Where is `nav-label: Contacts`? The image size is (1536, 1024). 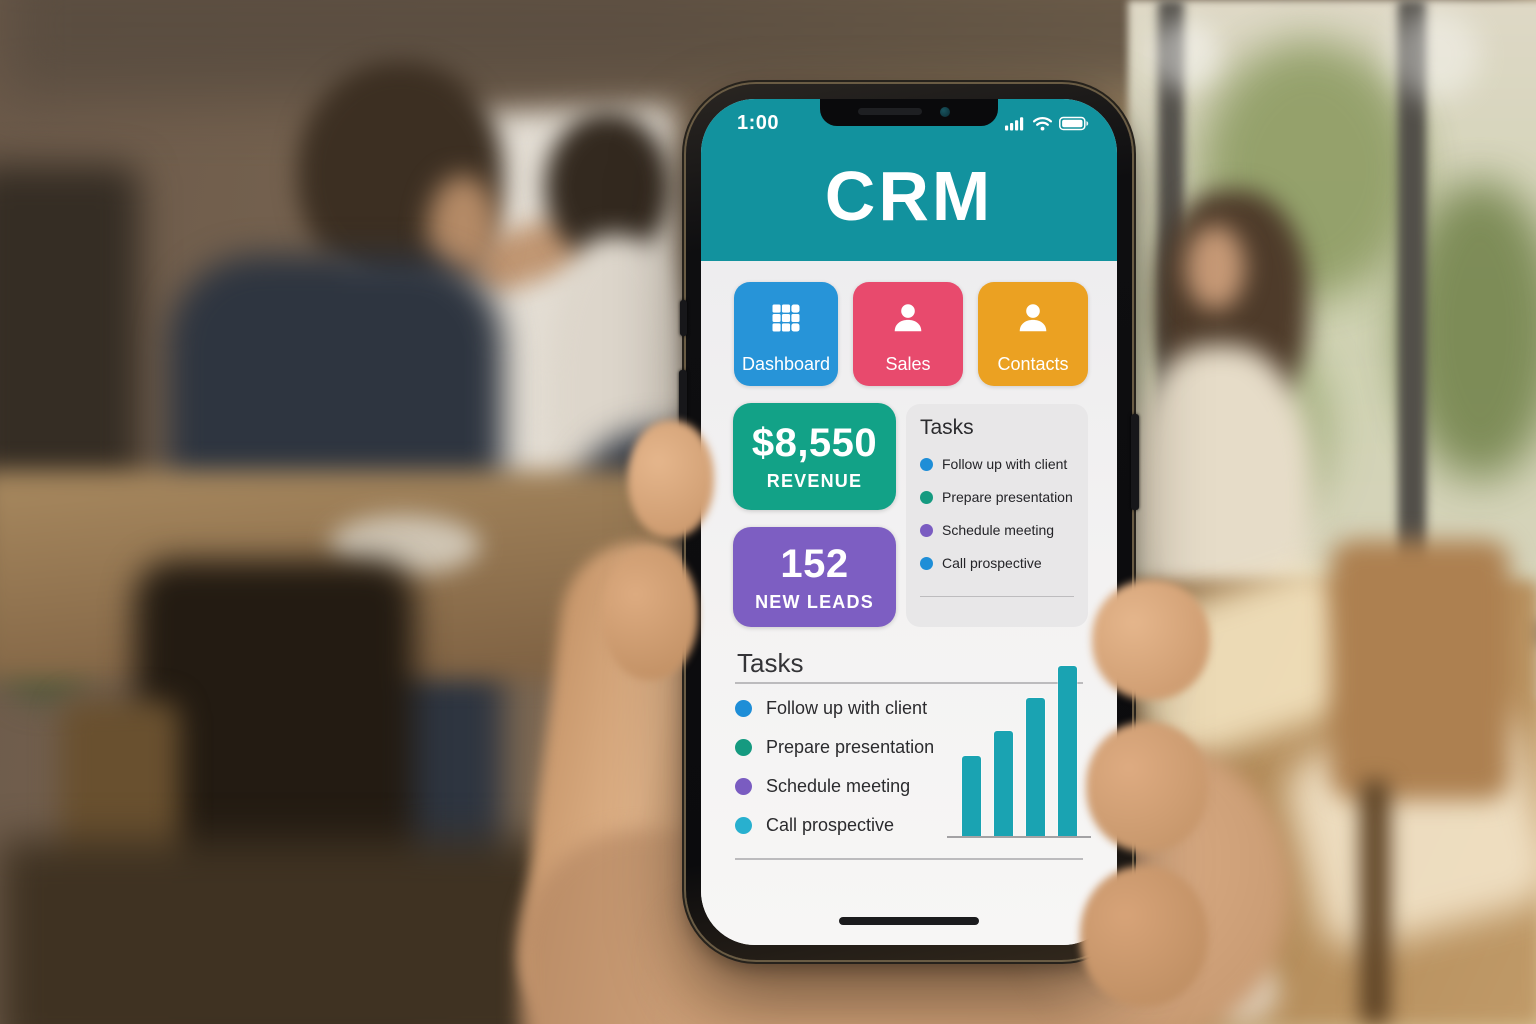
nav-label: Contacts is located at coordinates (1033, 364).